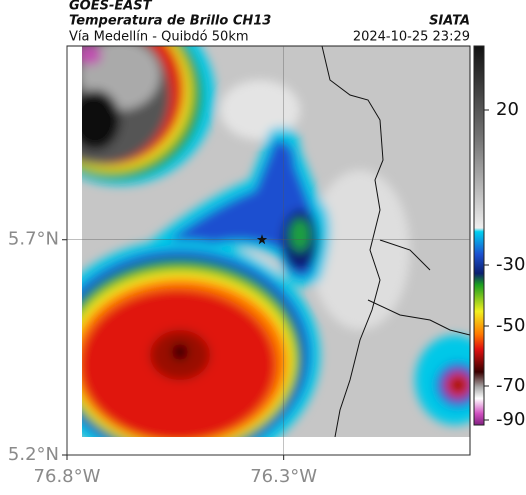 The width and height of the screenshot is (526, 495). I want to click on lon-tick-label: 76.8°W, so click(67, 476).